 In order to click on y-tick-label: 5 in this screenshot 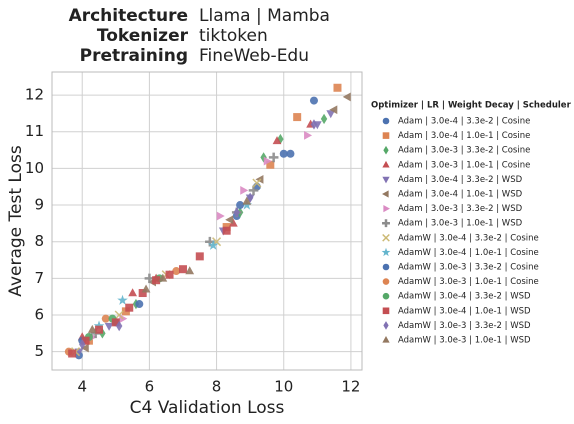, I will do `click(39, 351)`.